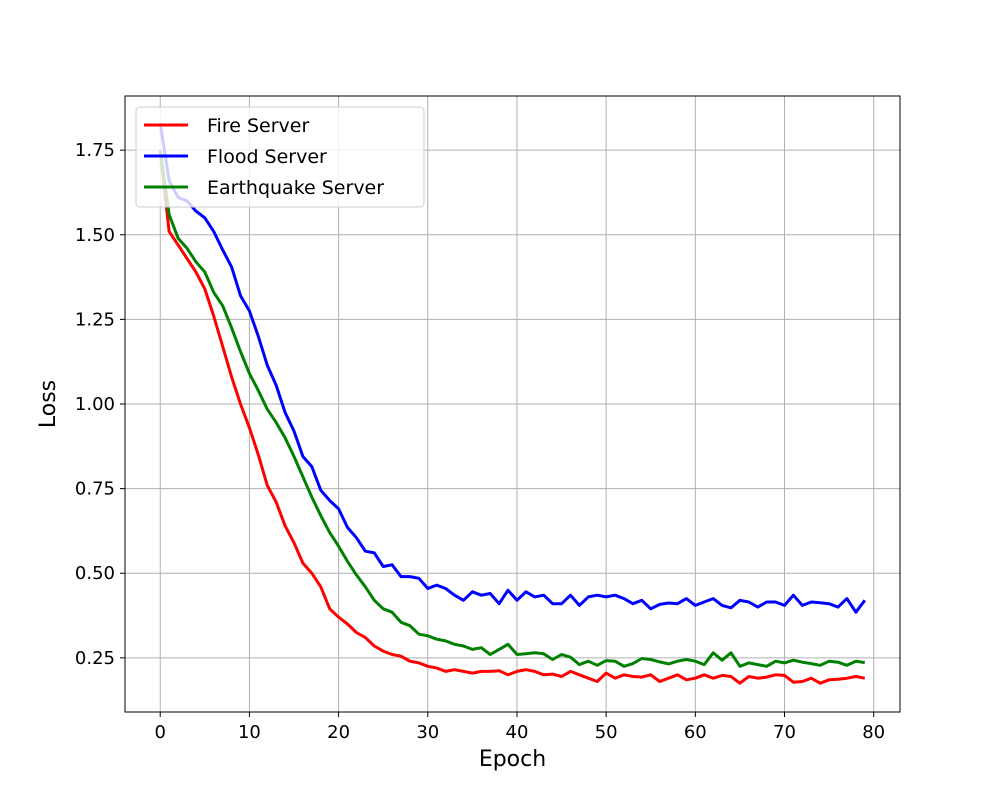 The width and height of the screenshot is (1000, 800). I want to click on legend: Fire Server Flood Server Earthquake Server, so click(280, 157).